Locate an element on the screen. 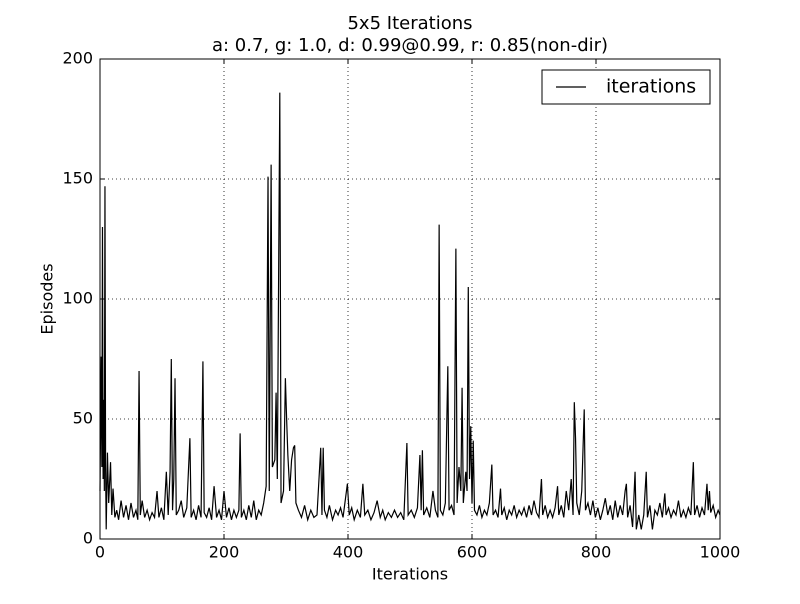 Image resolution: width=800 pixels, height=604 pixels. x-tick-label: 200 is located at coordinates (224, 552).